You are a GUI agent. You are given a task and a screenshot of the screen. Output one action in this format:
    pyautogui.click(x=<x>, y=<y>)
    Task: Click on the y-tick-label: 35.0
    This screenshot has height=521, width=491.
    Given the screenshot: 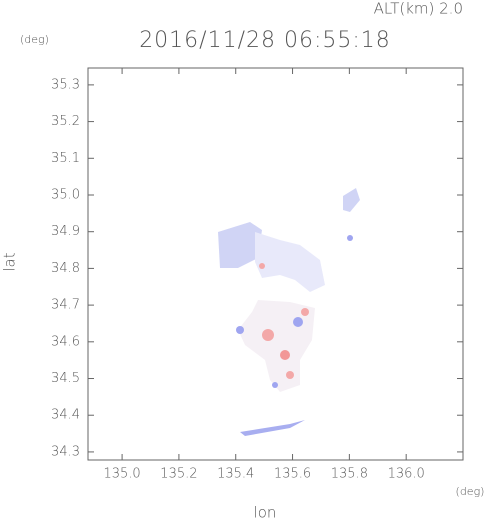 What is the action you would take?
    pyautogui.click(x=65, y=194)
    